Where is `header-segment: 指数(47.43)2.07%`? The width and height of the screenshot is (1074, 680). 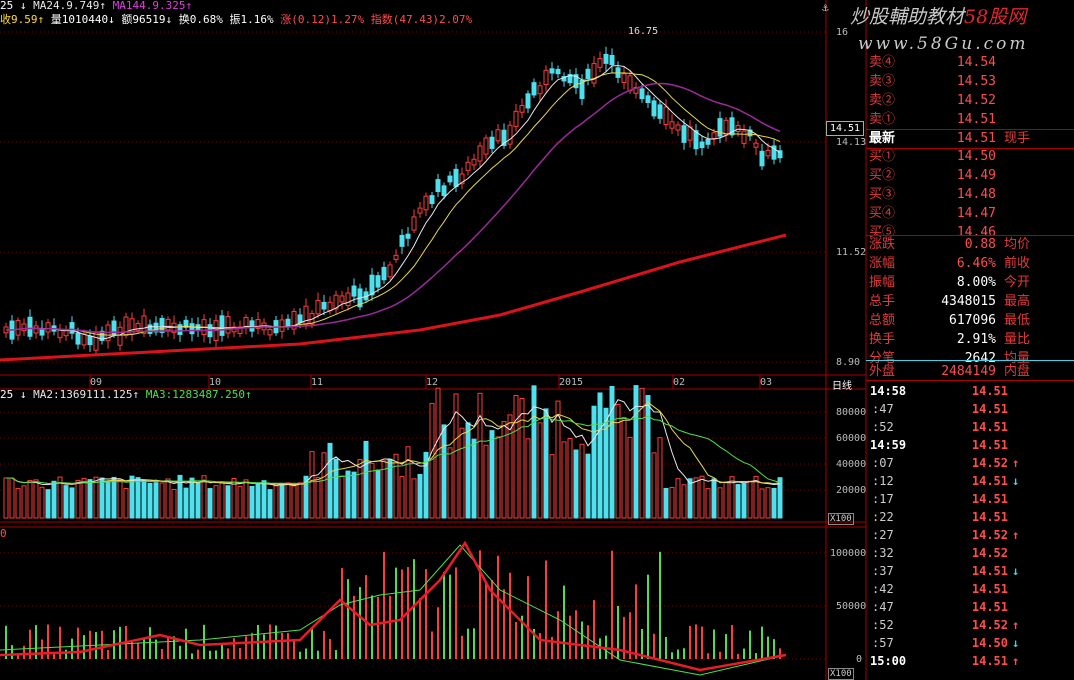
header-segment: 指数(47.43)2.07% is located at coordinates (418, 19).